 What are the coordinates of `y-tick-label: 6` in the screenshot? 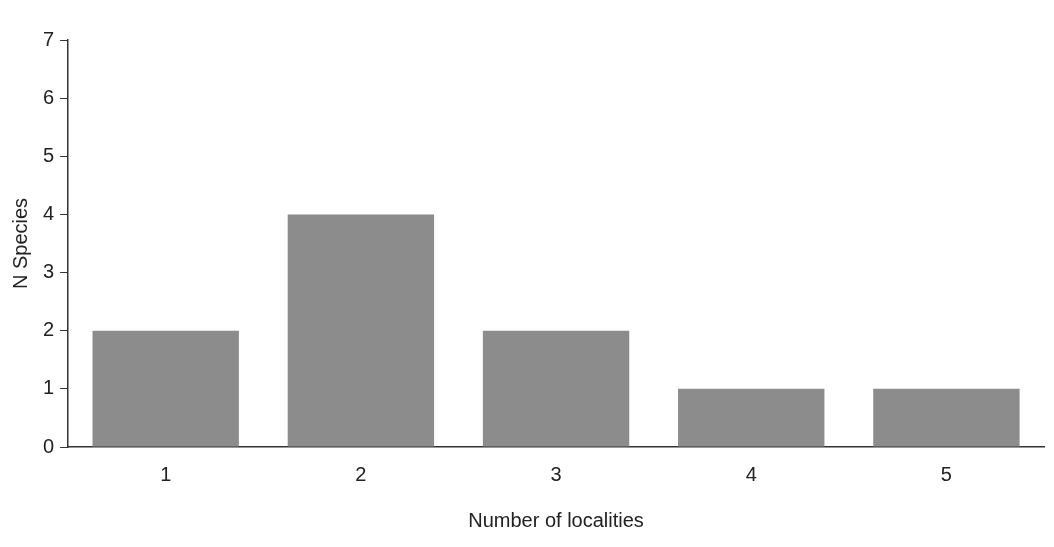 It's located at (49, 96).